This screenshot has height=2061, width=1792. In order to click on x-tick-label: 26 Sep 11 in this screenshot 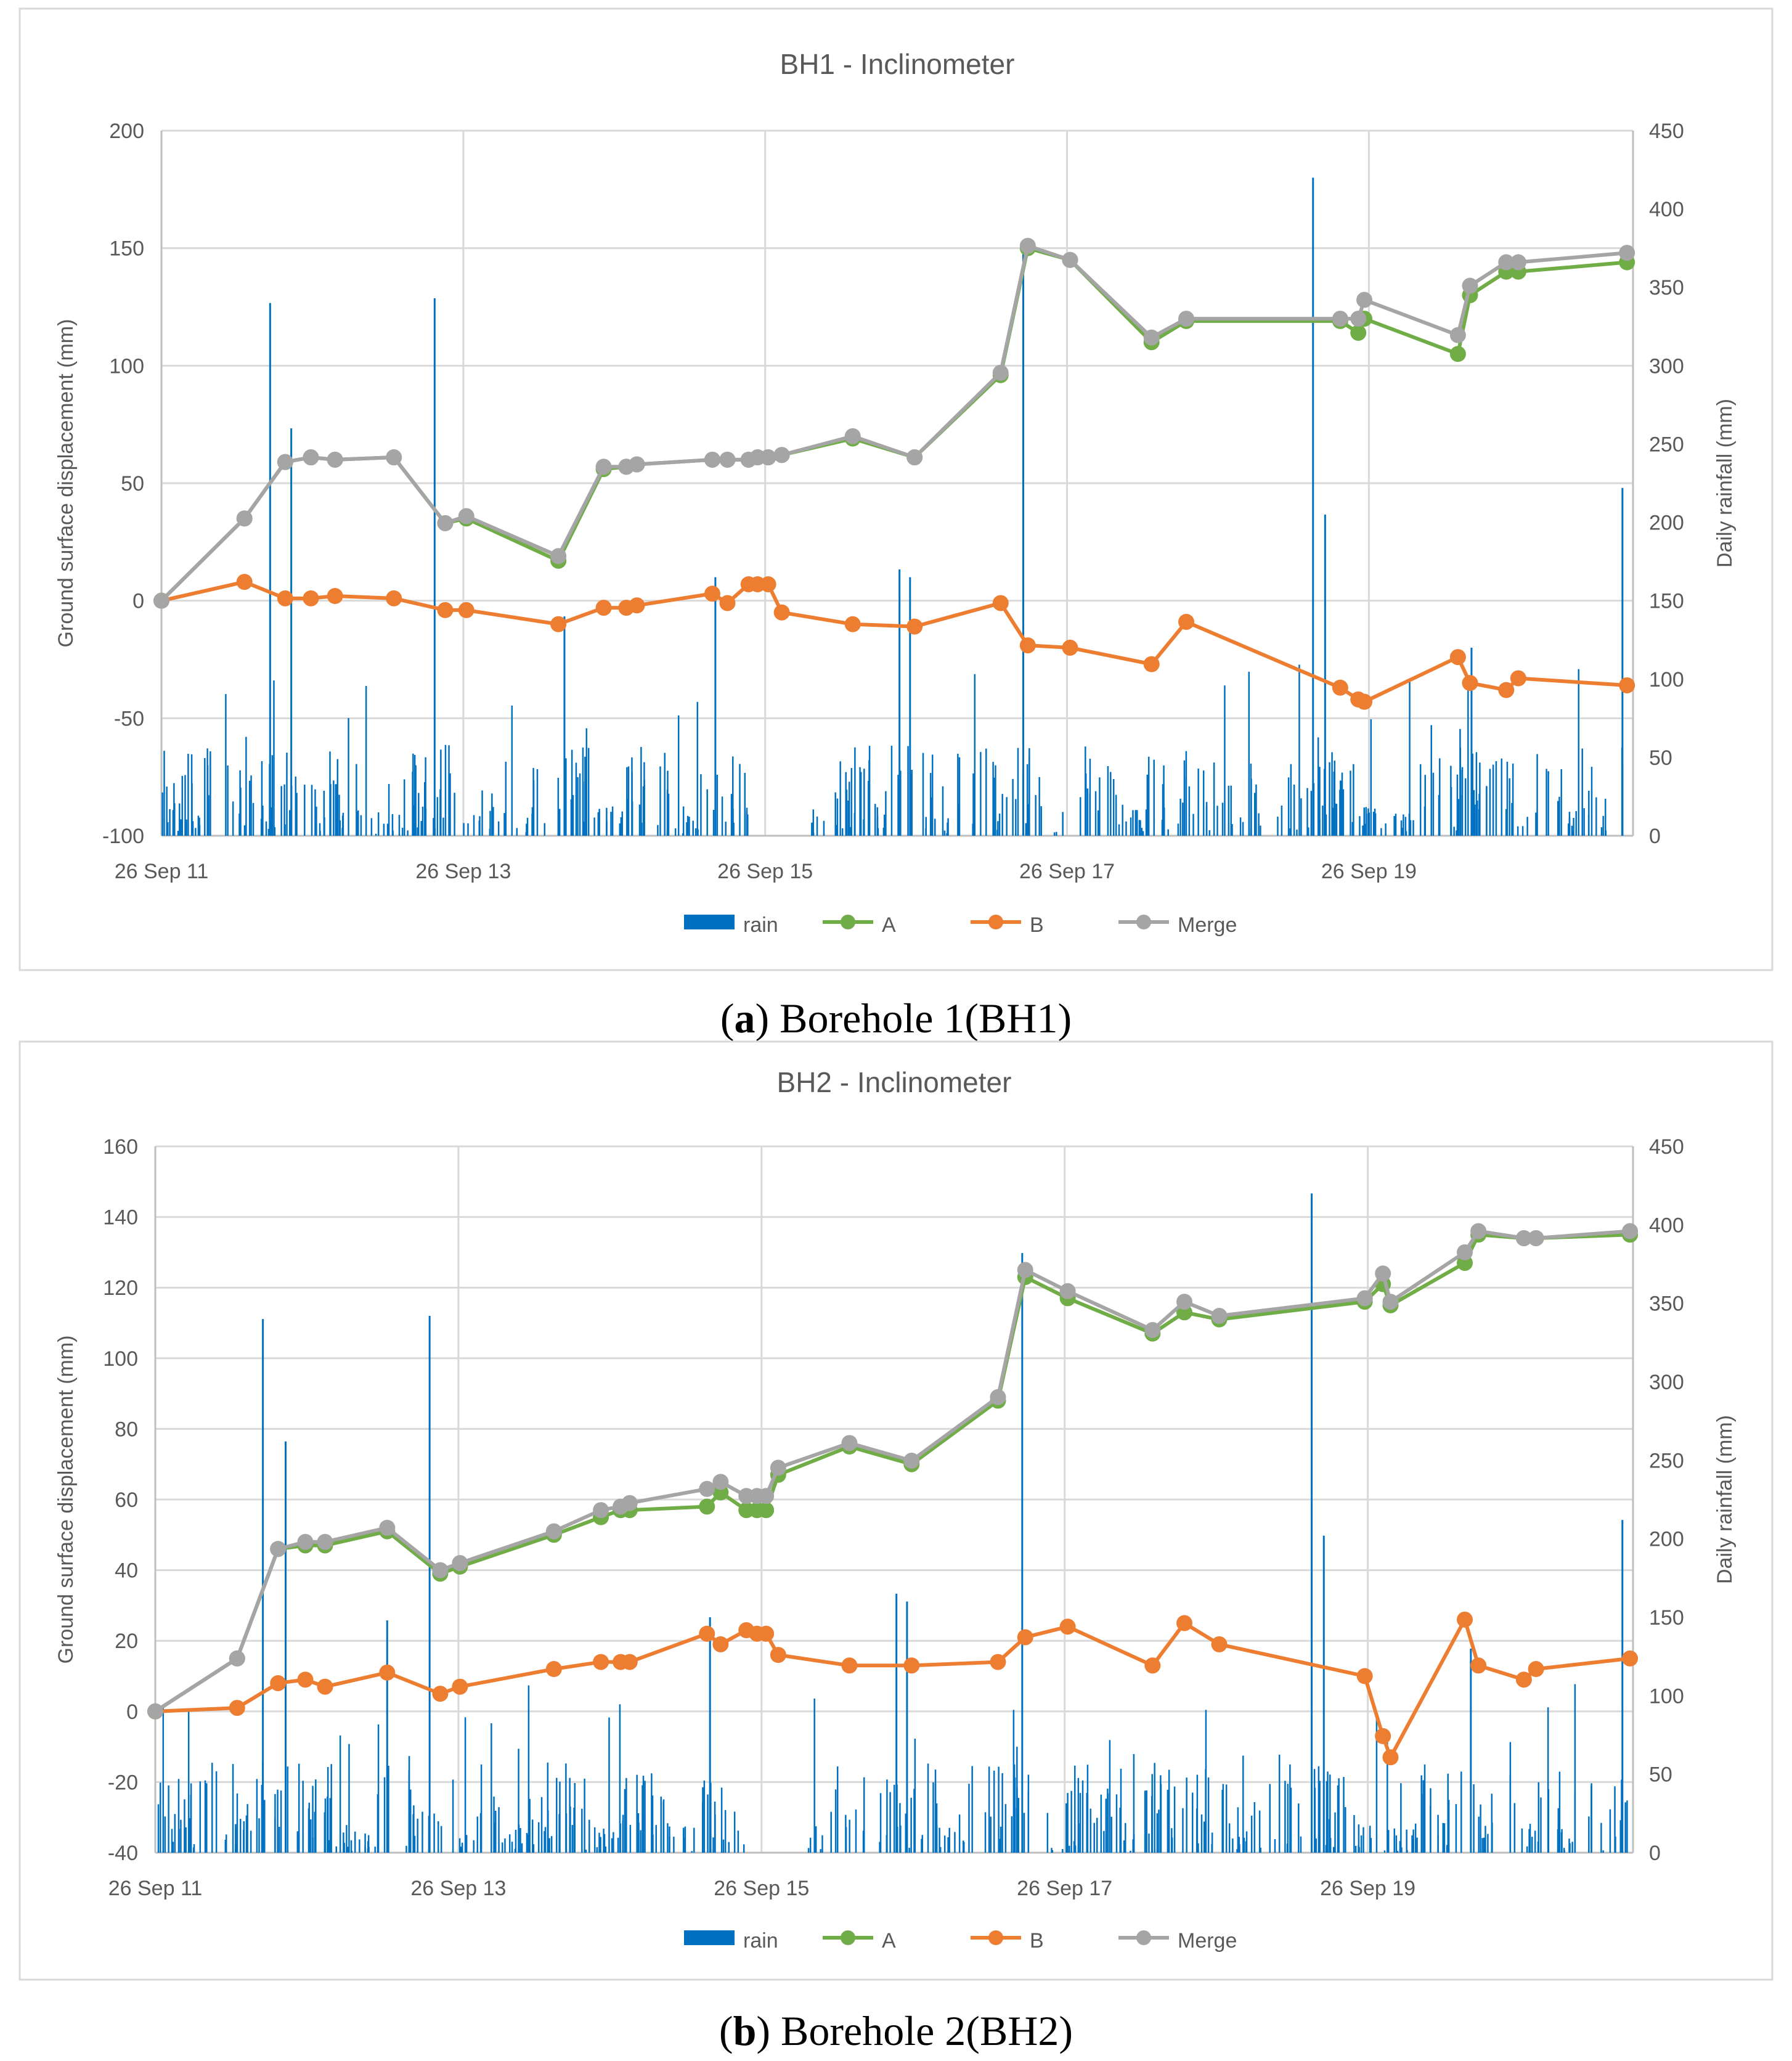, I will do `click(156, 1888)`.